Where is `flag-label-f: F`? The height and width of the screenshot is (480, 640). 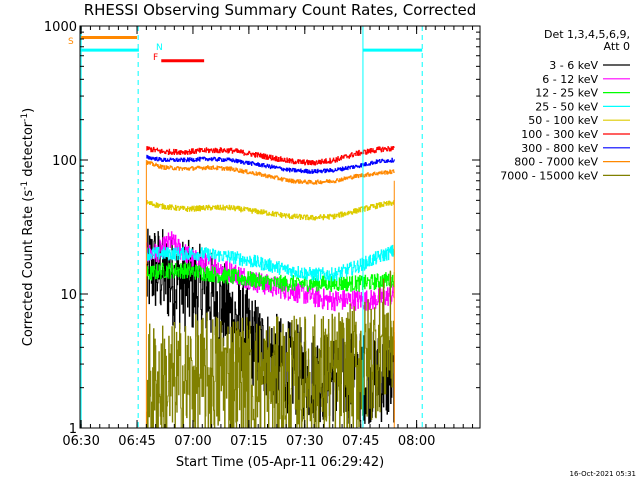
flag-label-f: F is located at coordinates (155, 58).